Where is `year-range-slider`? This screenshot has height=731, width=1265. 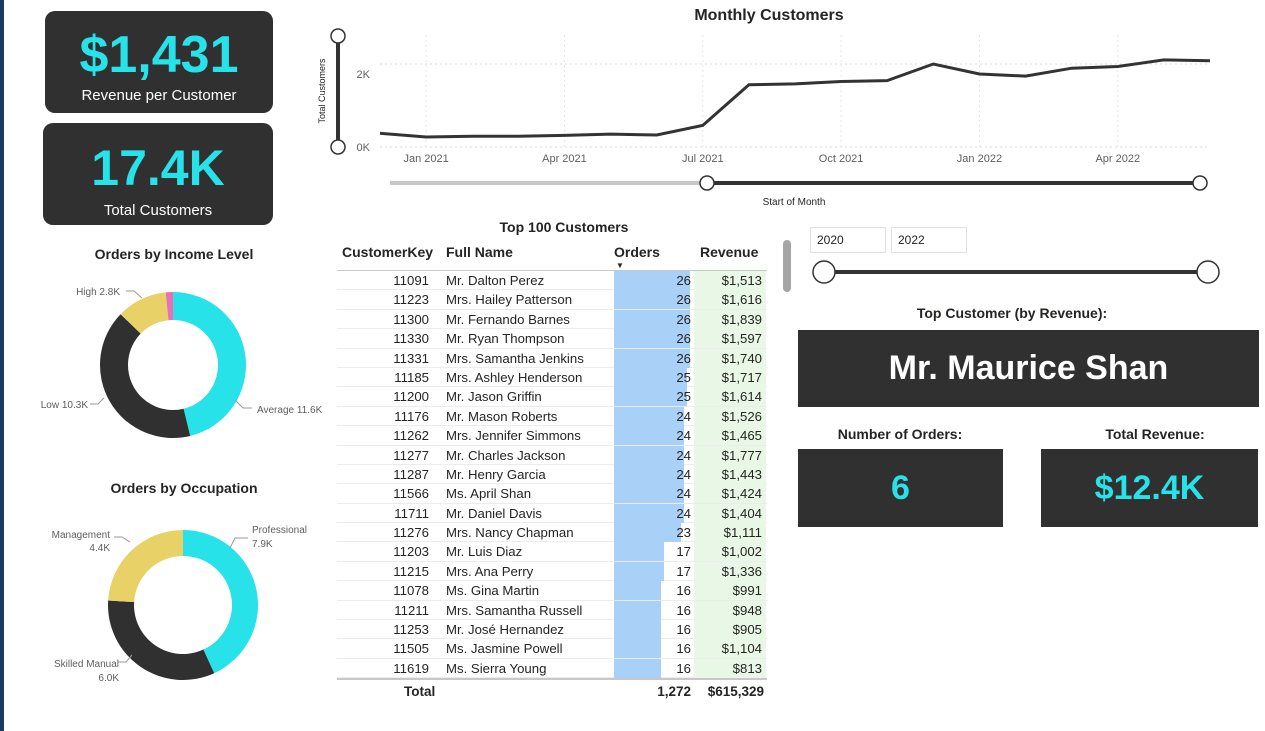 year-range-slider is located at coordinates (1015, 272).